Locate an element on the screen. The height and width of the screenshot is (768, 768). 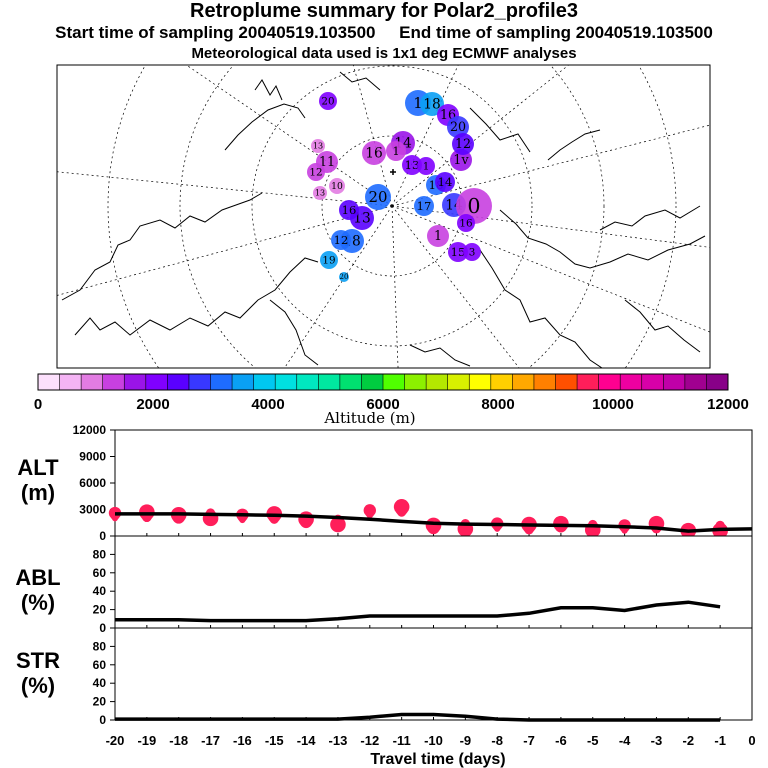
plume-marker: 12 is located at coordinates (316, 172).